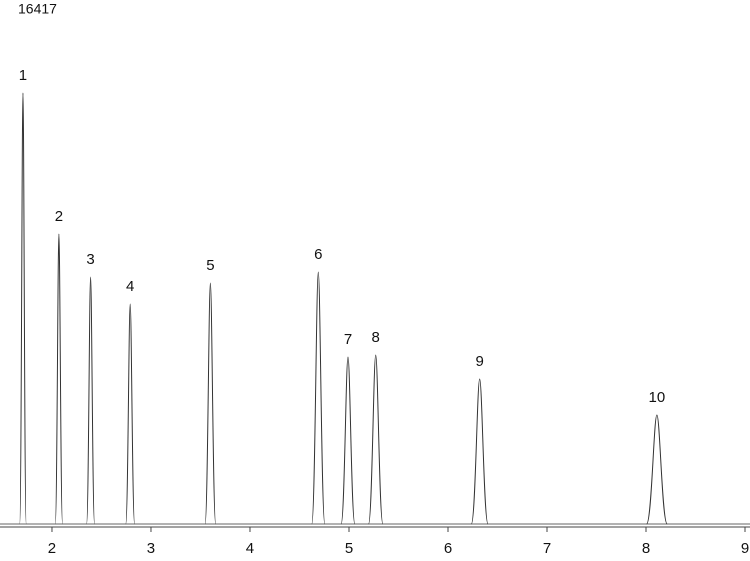 Image resolution: width=750 pixels, height=561 pixels. I want to click on peak-label: 3, so click(90, 259).